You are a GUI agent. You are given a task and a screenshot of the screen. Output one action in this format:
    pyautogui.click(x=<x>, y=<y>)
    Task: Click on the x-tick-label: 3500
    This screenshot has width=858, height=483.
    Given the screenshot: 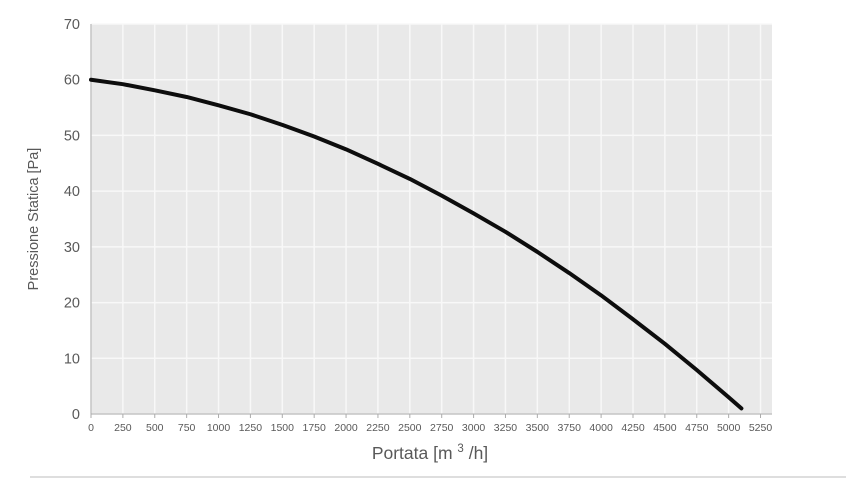 What is the action you would take?
    pyautogui.click(x=538, y=428)
    